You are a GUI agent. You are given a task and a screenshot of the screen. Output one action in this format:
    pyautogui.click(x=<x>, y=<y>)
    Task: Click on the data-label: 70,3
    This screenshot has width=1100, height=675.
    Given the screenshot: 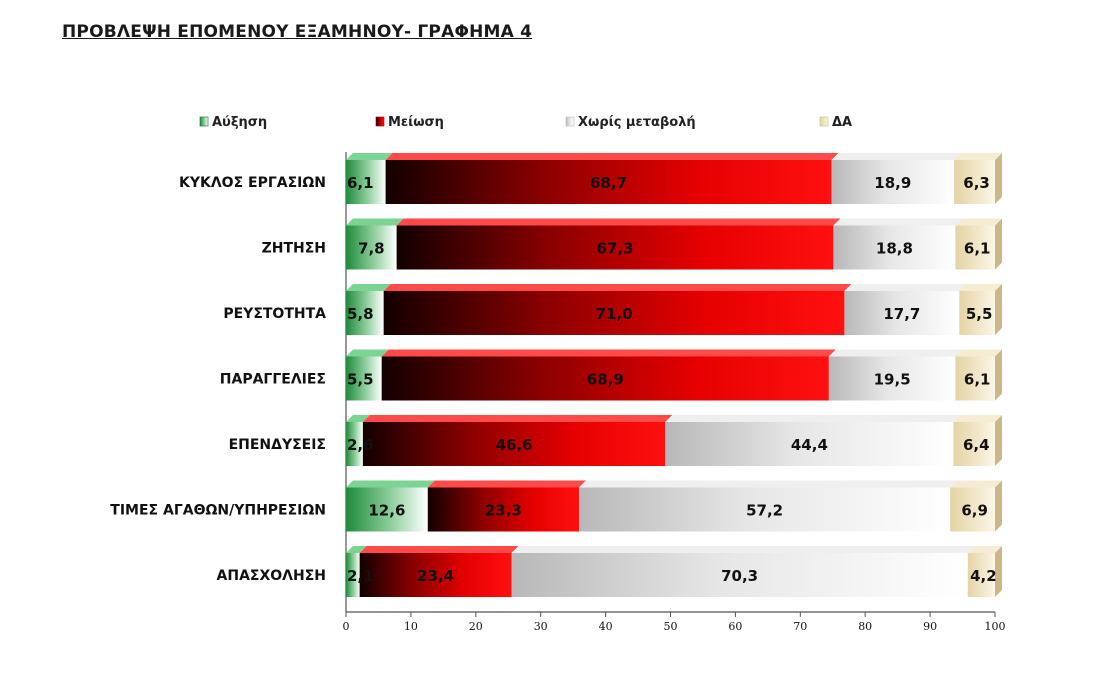 What is the action you would take?
    pyautogui.click(x=739, y=576)
    